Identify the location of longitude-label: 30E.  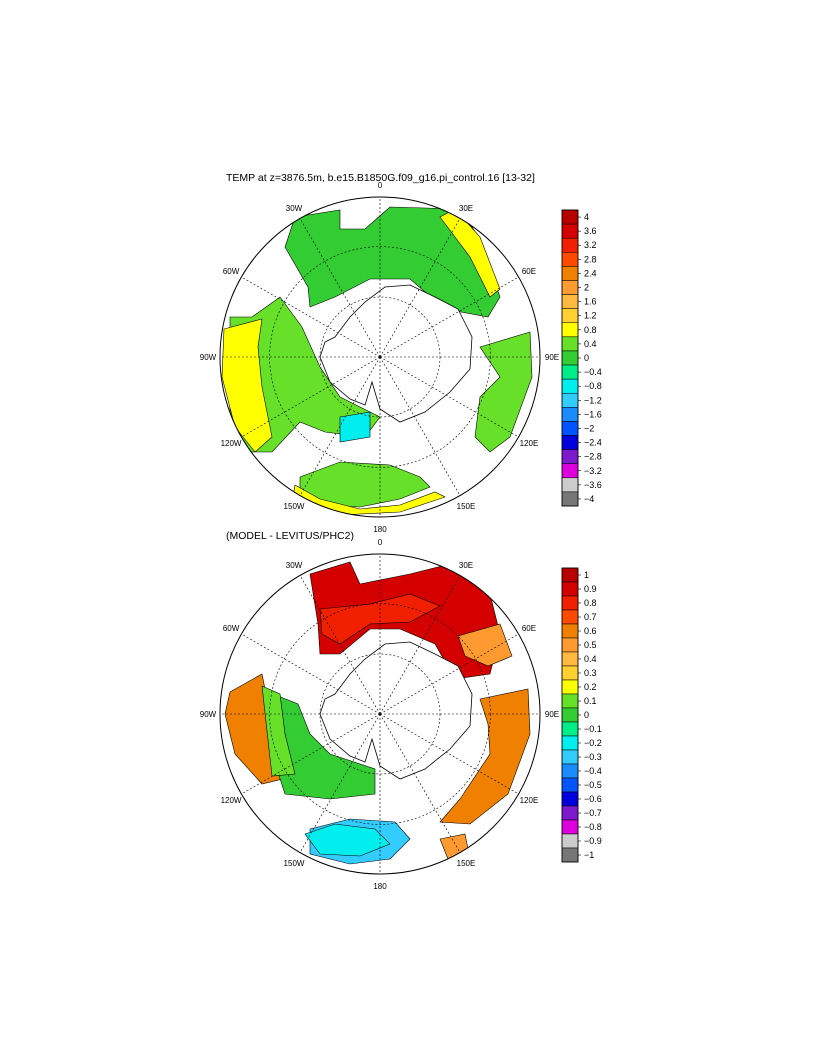
(466, 208).